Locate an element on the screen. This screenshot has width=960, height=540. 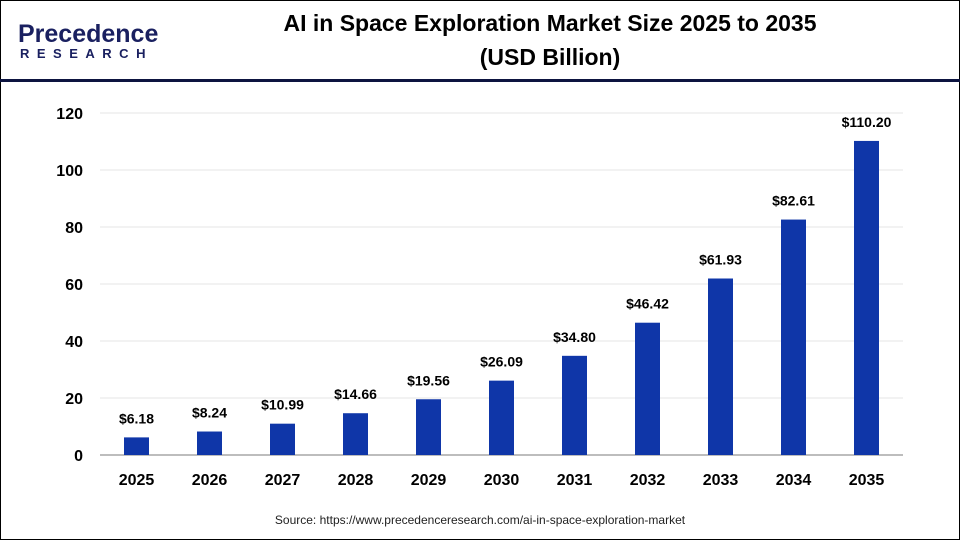
y-tick-label: 80 is located at coordinates (74, 228).